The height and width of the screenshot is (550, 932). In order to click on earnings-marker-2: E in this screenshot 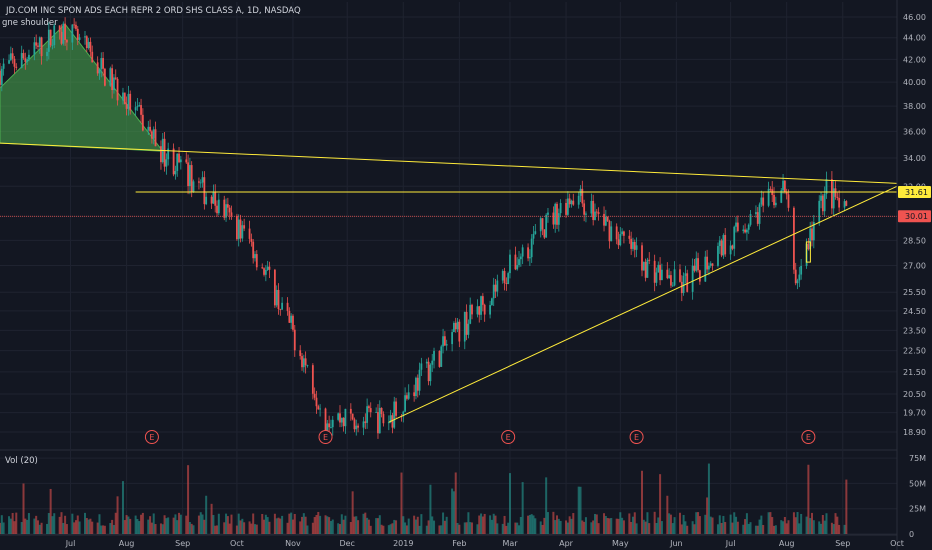, I will do `click(325, 437)`.